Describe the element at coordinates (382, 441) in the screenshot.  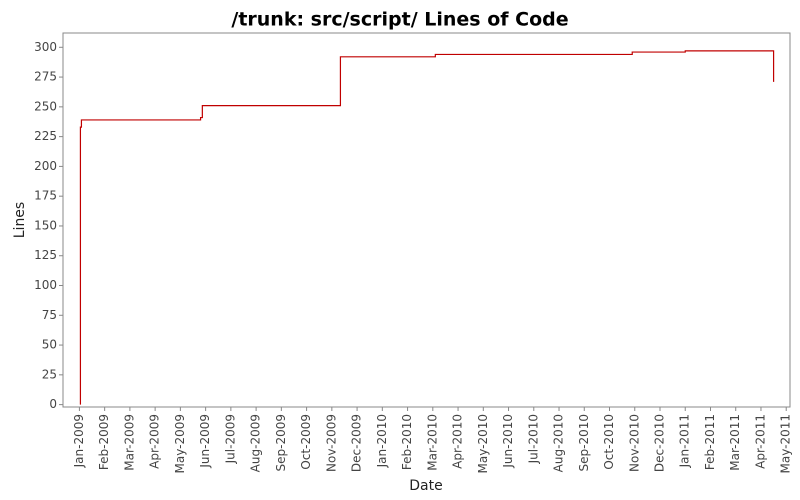
I see `x-tick-label: Jan-2010` at that location.